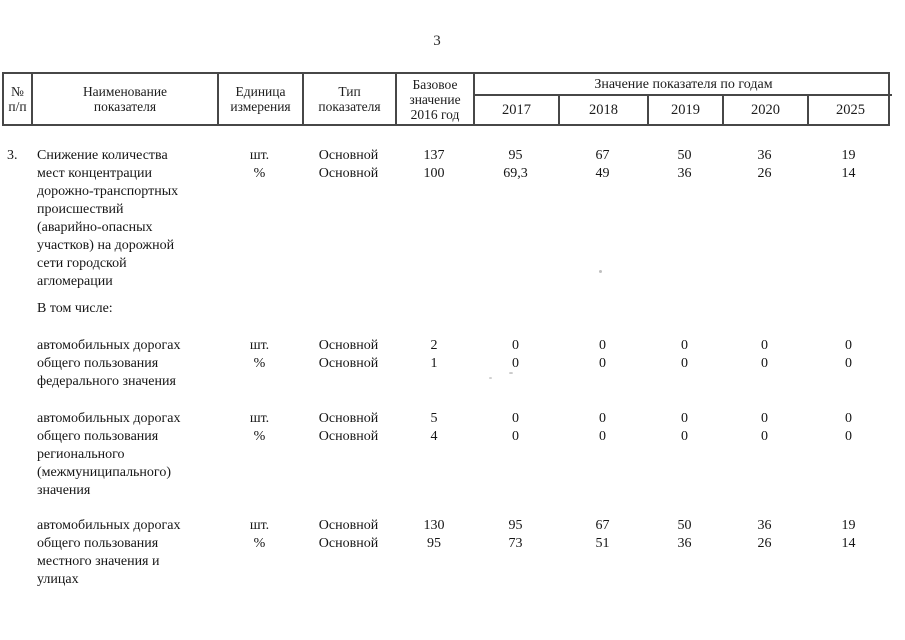  What do you see at coordinates (261, 99) in the screenshot?
I see `header-col-unit: Единица измерения` at bounding box center [261, 99].